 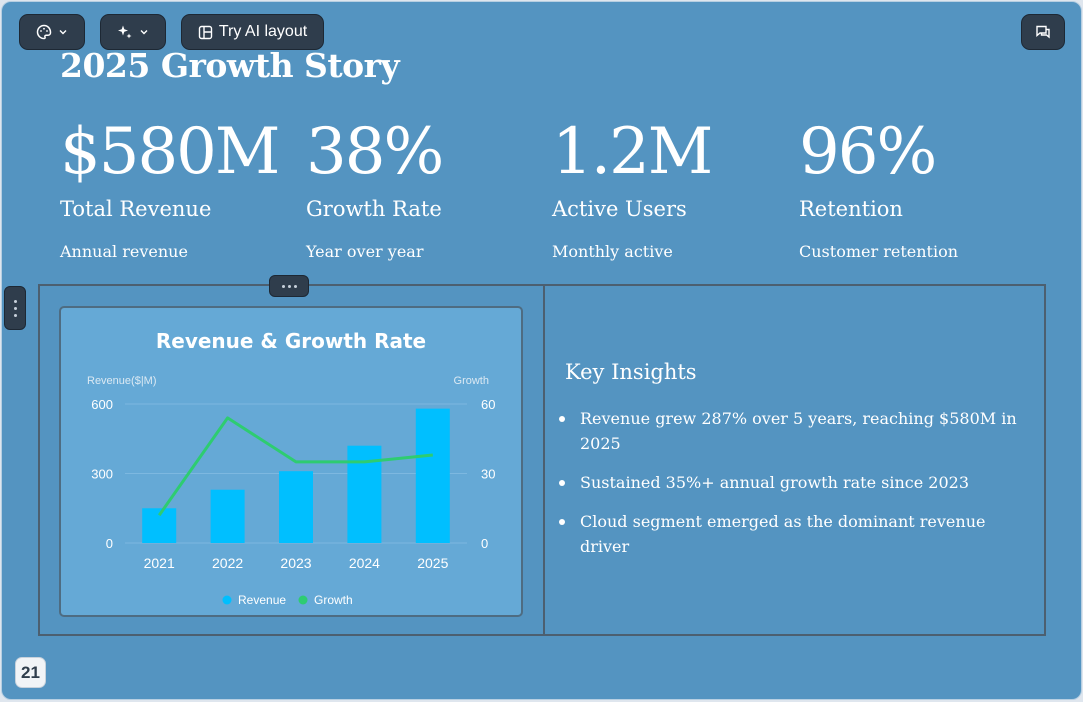 I want to click on slide-title: 2025 Growth Story, so click(x=230, y=65).